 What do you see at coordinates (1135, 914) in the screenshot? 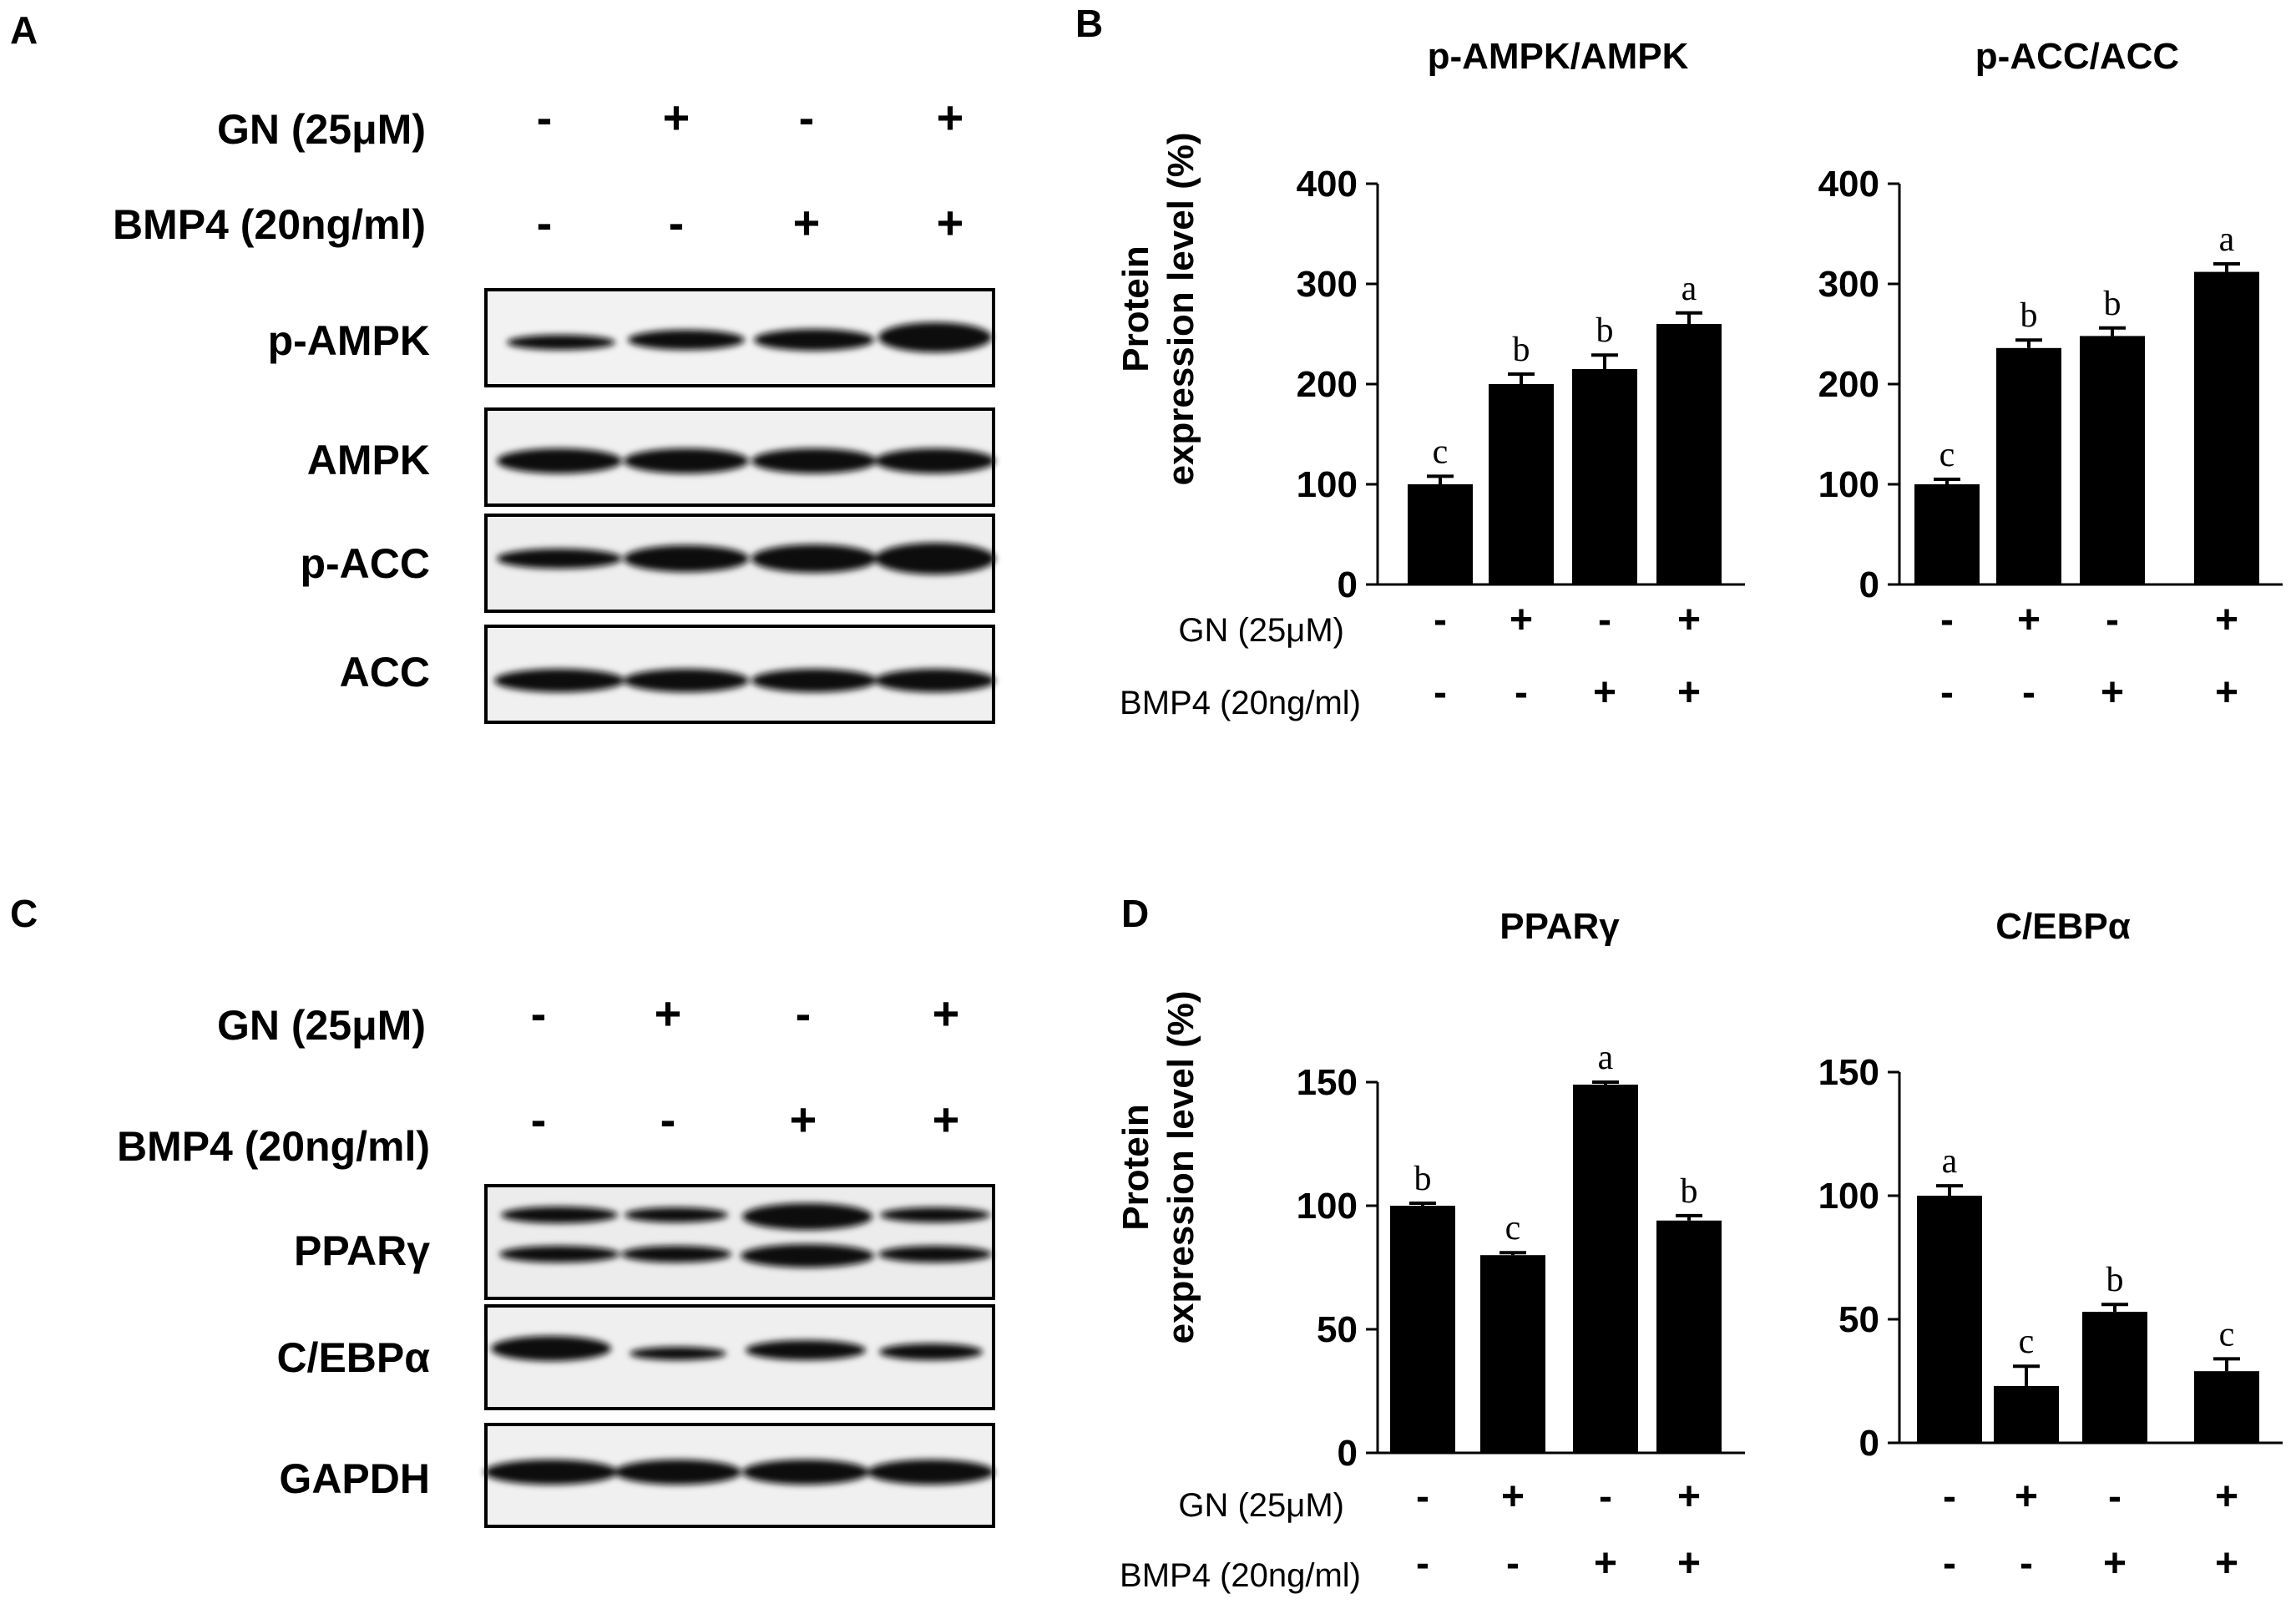
I see `panel-letter-d: D` at bounding box center [1135, 914].